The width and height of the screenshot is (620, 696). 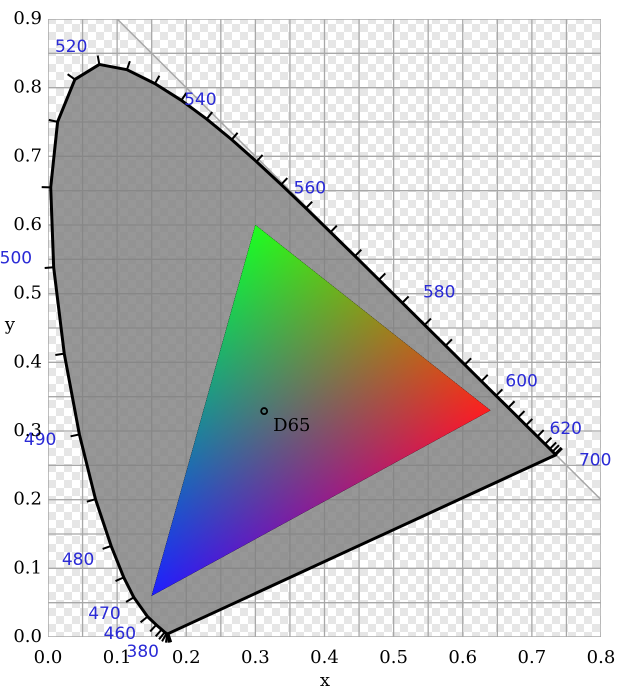 I want to click on wavelength-label: 560, so click(x=310, y=188).